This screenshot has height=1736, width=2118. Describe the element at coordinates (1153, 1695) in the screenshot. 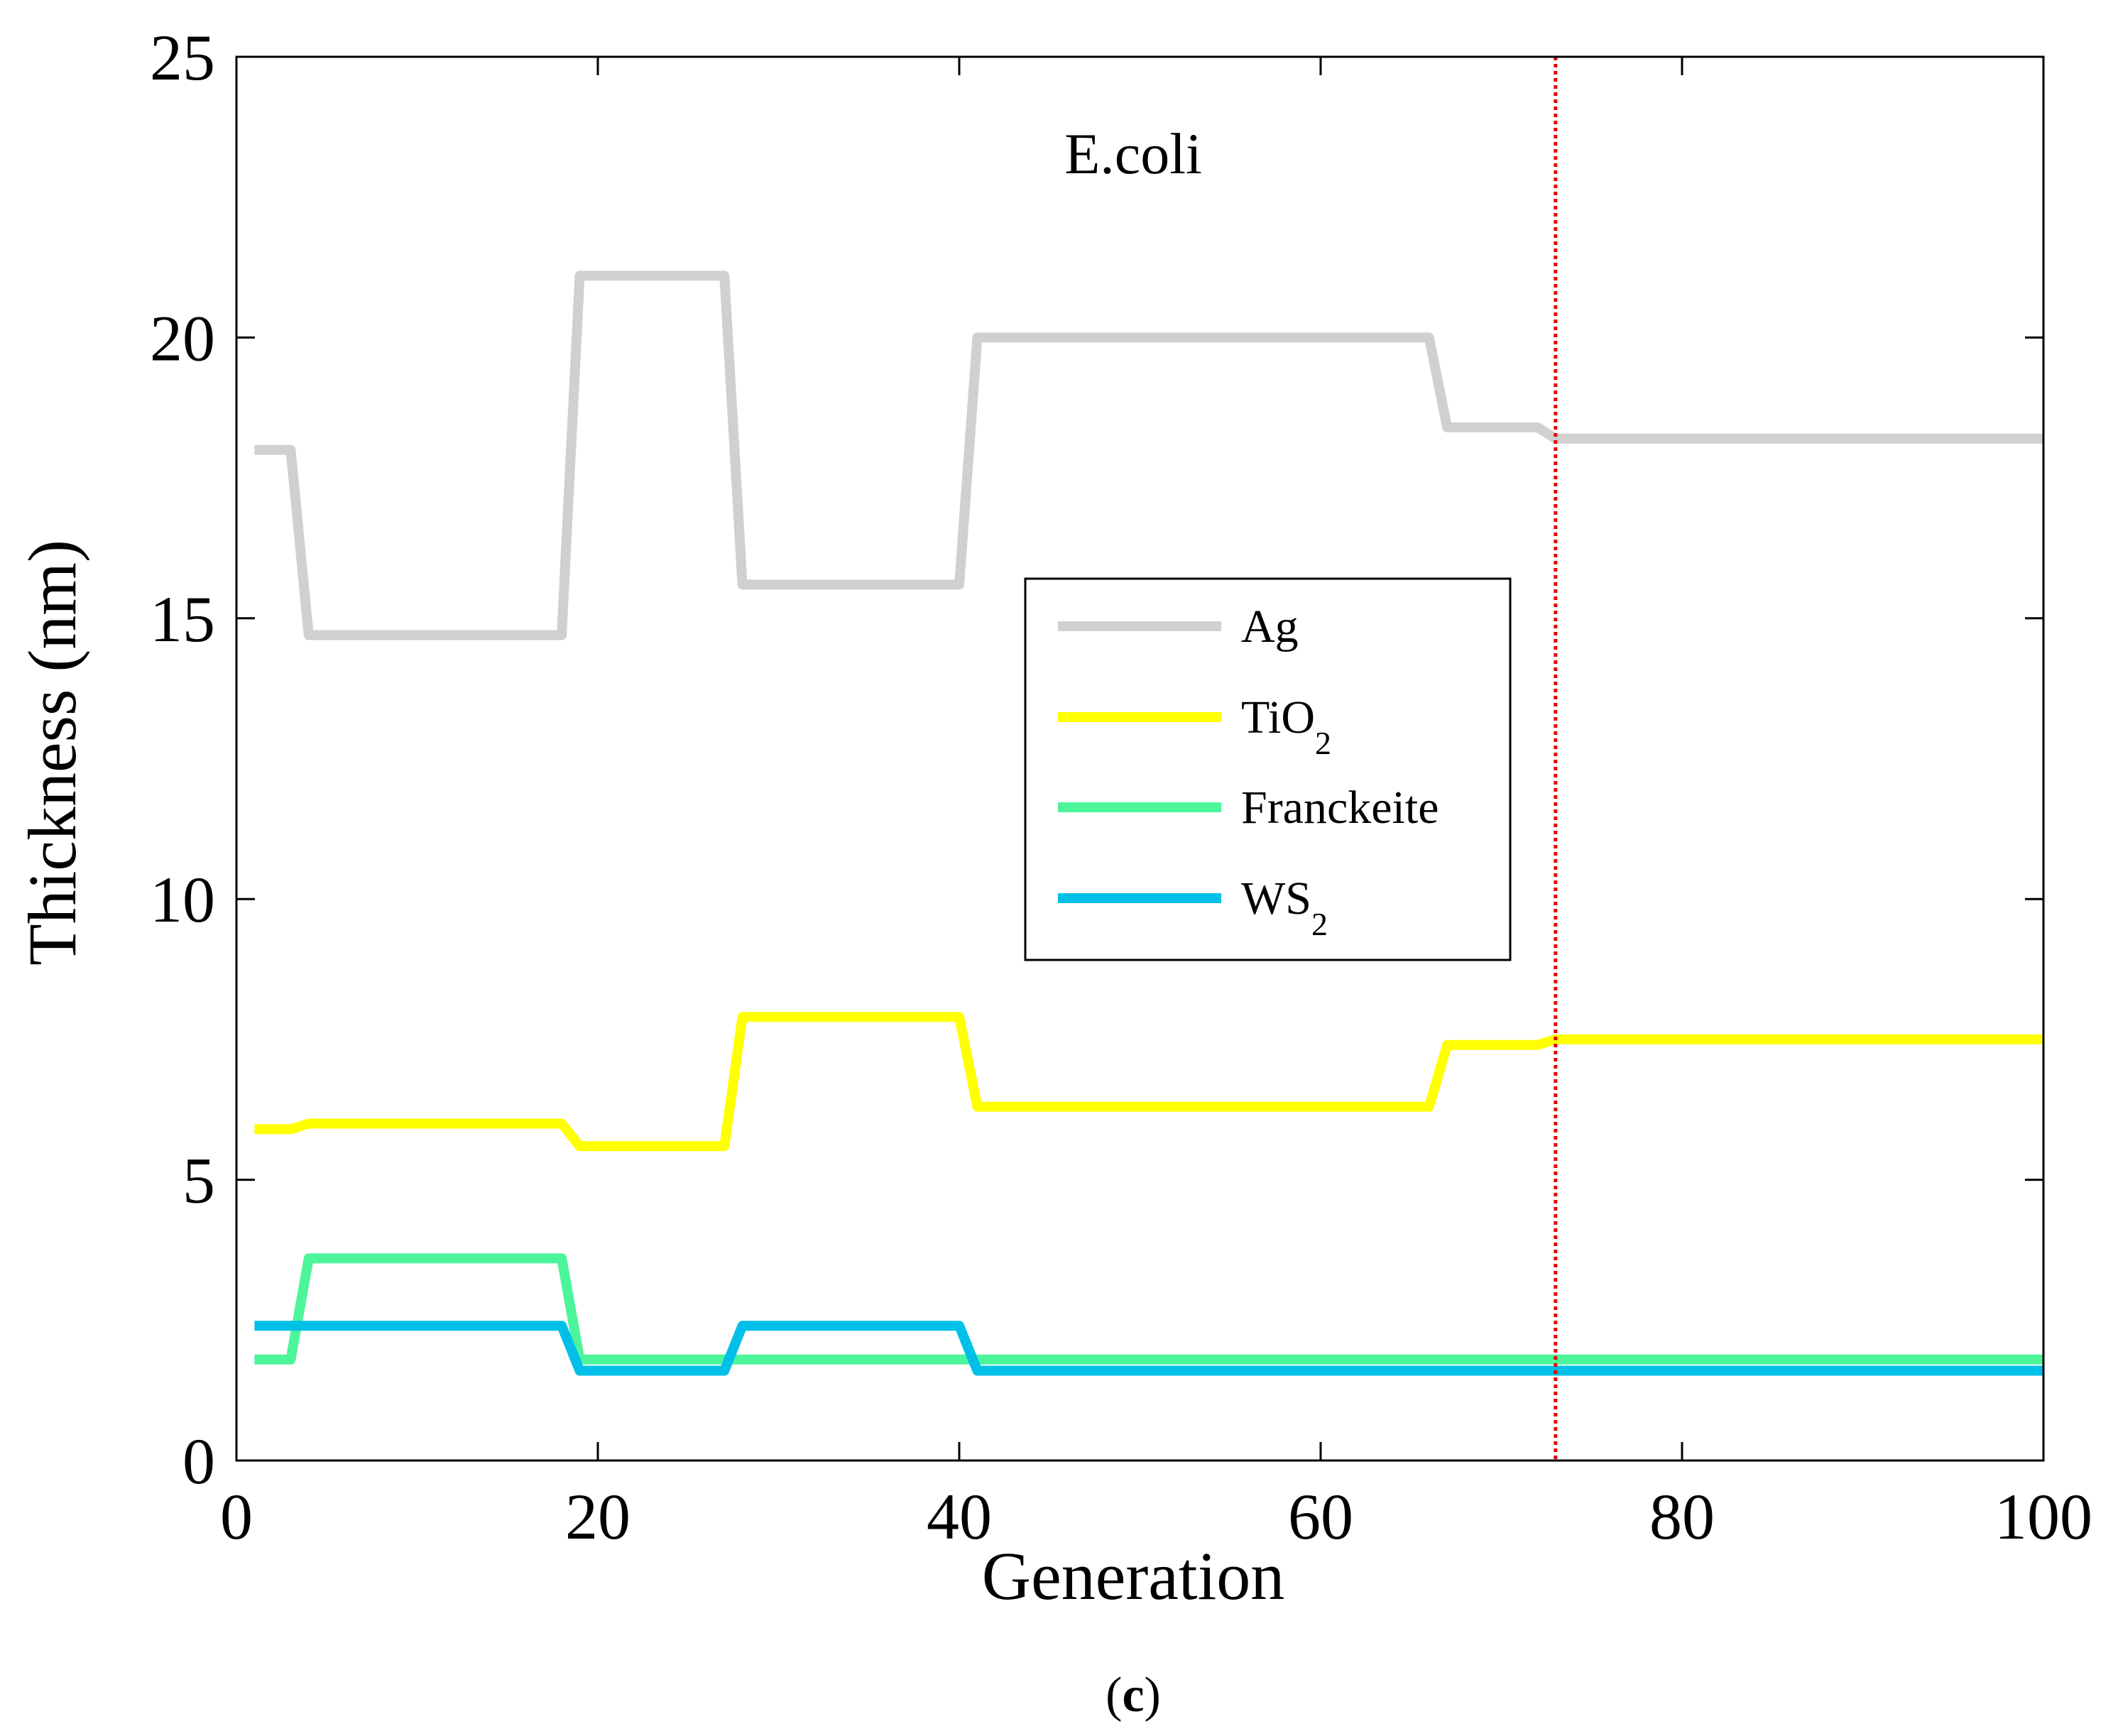

I see `caption-close-paren: )` at that location.